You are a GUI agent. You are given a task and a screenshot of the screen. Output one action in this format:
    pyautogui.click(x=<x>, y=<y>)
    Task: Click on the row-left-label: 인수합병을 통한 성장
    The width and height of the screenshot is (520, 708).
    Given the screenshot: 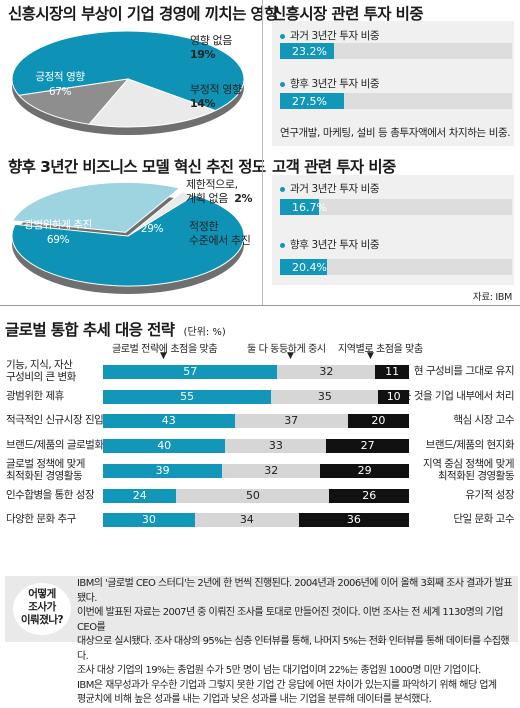 What is the action you would take?
    pyautogui.click(x=50, y=494)
    